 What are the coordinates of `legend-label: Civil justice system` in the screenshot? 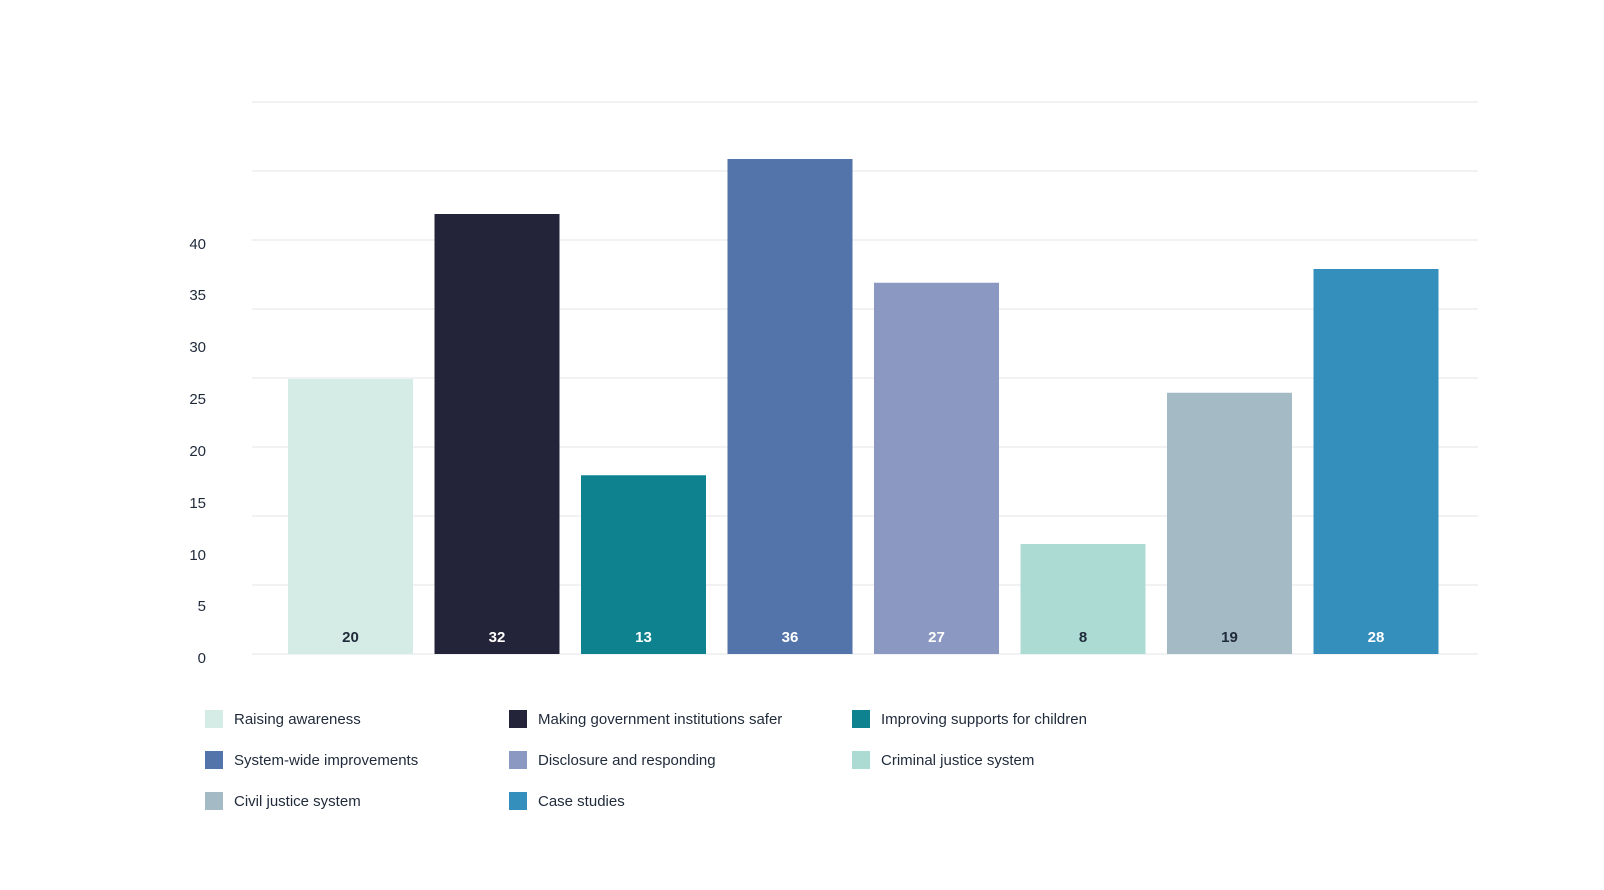 It's located at (297, 801).